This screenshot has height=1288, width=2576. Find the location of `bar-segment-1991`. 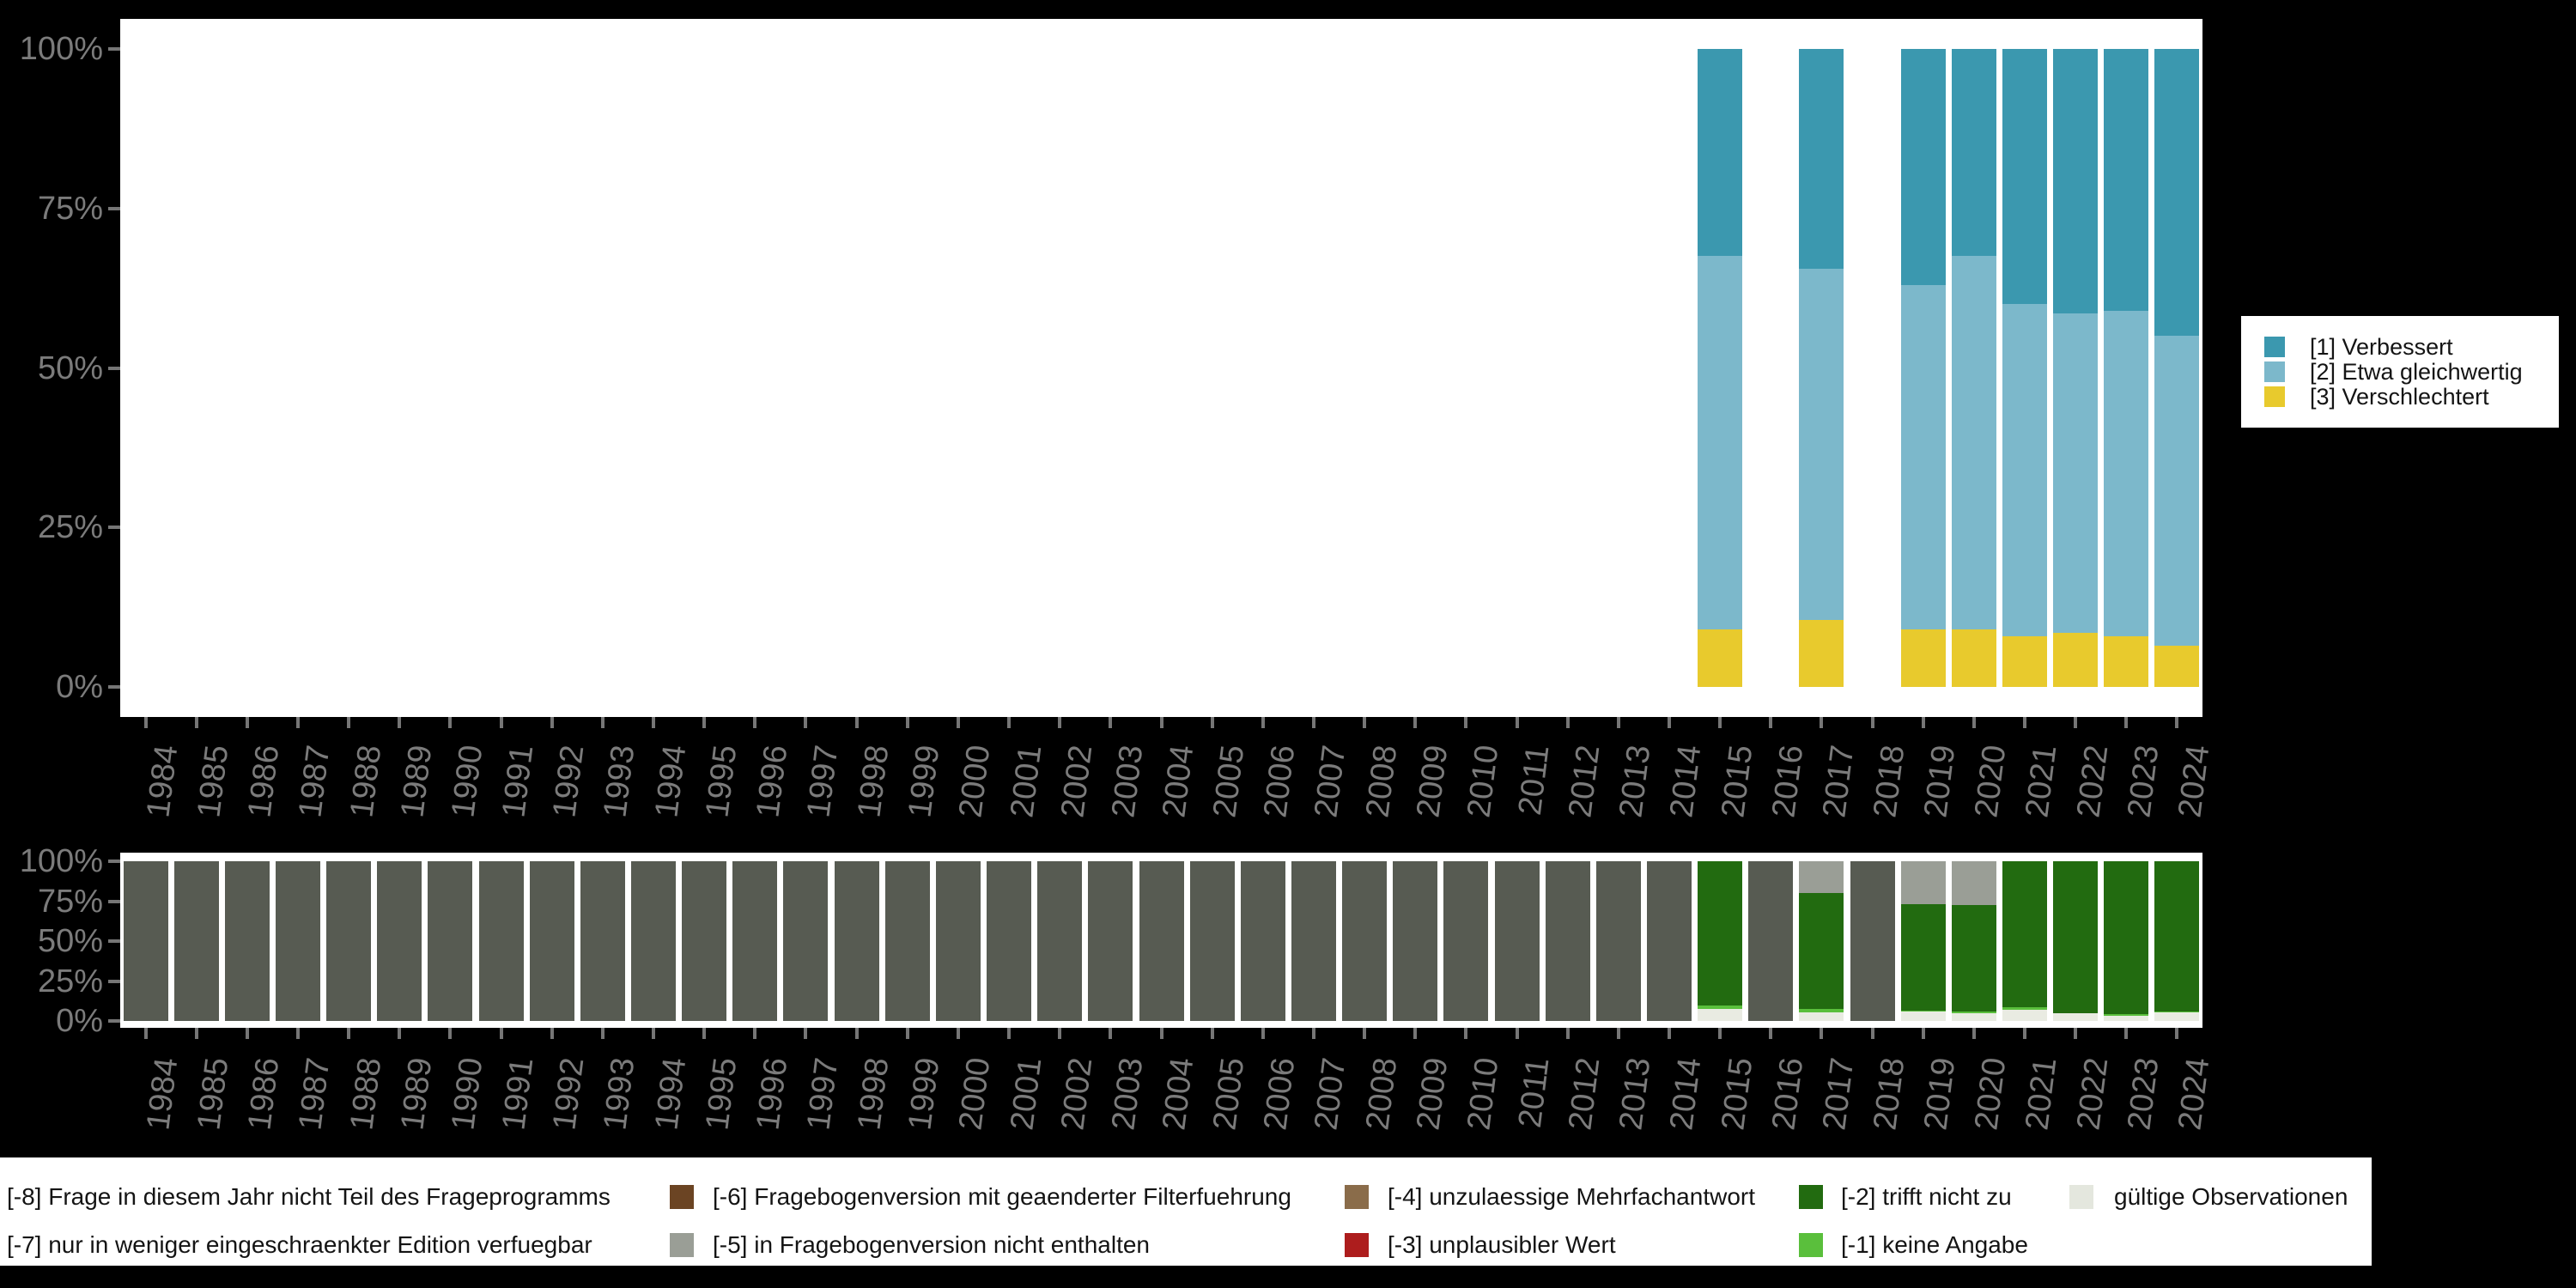

bar-segment-1991 is located at coordinates (501, 941).